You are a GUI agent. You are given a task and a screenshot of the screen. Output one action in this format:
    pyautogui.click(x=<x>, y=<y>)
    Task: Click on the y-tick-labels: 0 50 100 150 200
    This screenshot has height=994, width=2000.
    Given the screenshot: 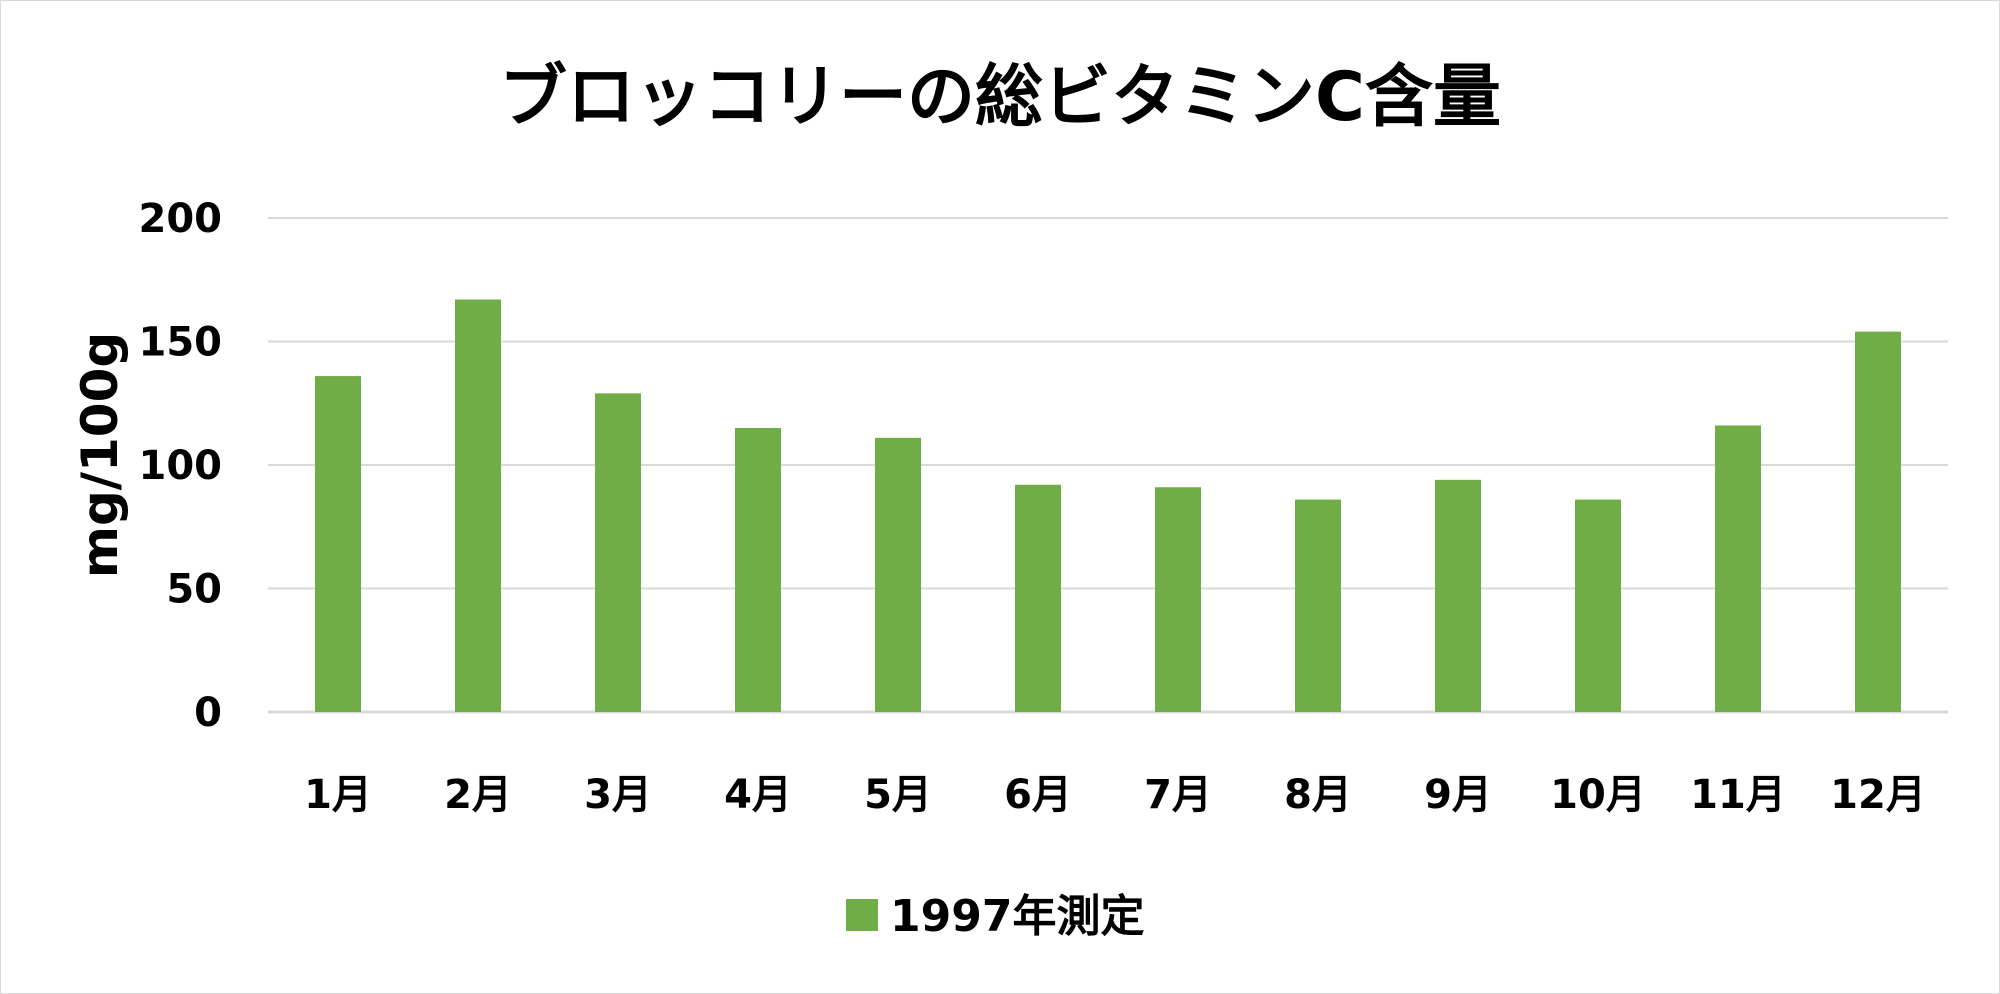 What is the action you would take?
    pyautogui.click(x=181, y=466)
    